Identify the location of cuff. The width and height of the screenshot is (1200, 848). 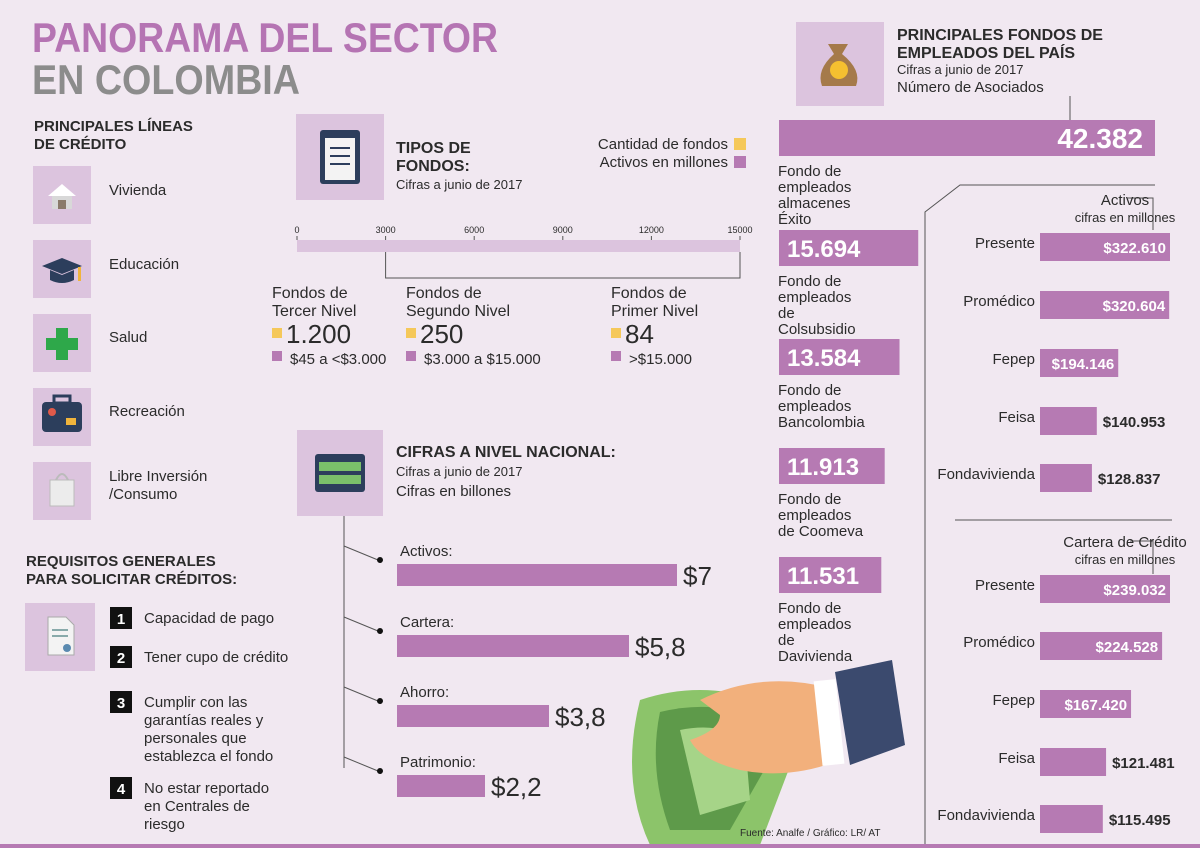
(829, 722).